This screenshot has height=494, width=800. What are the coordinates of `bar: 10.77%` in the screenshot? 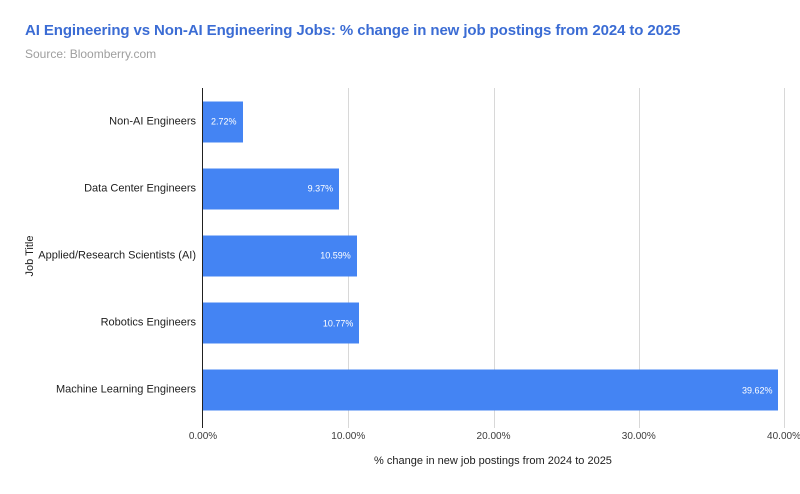 It's located at (281, 323).